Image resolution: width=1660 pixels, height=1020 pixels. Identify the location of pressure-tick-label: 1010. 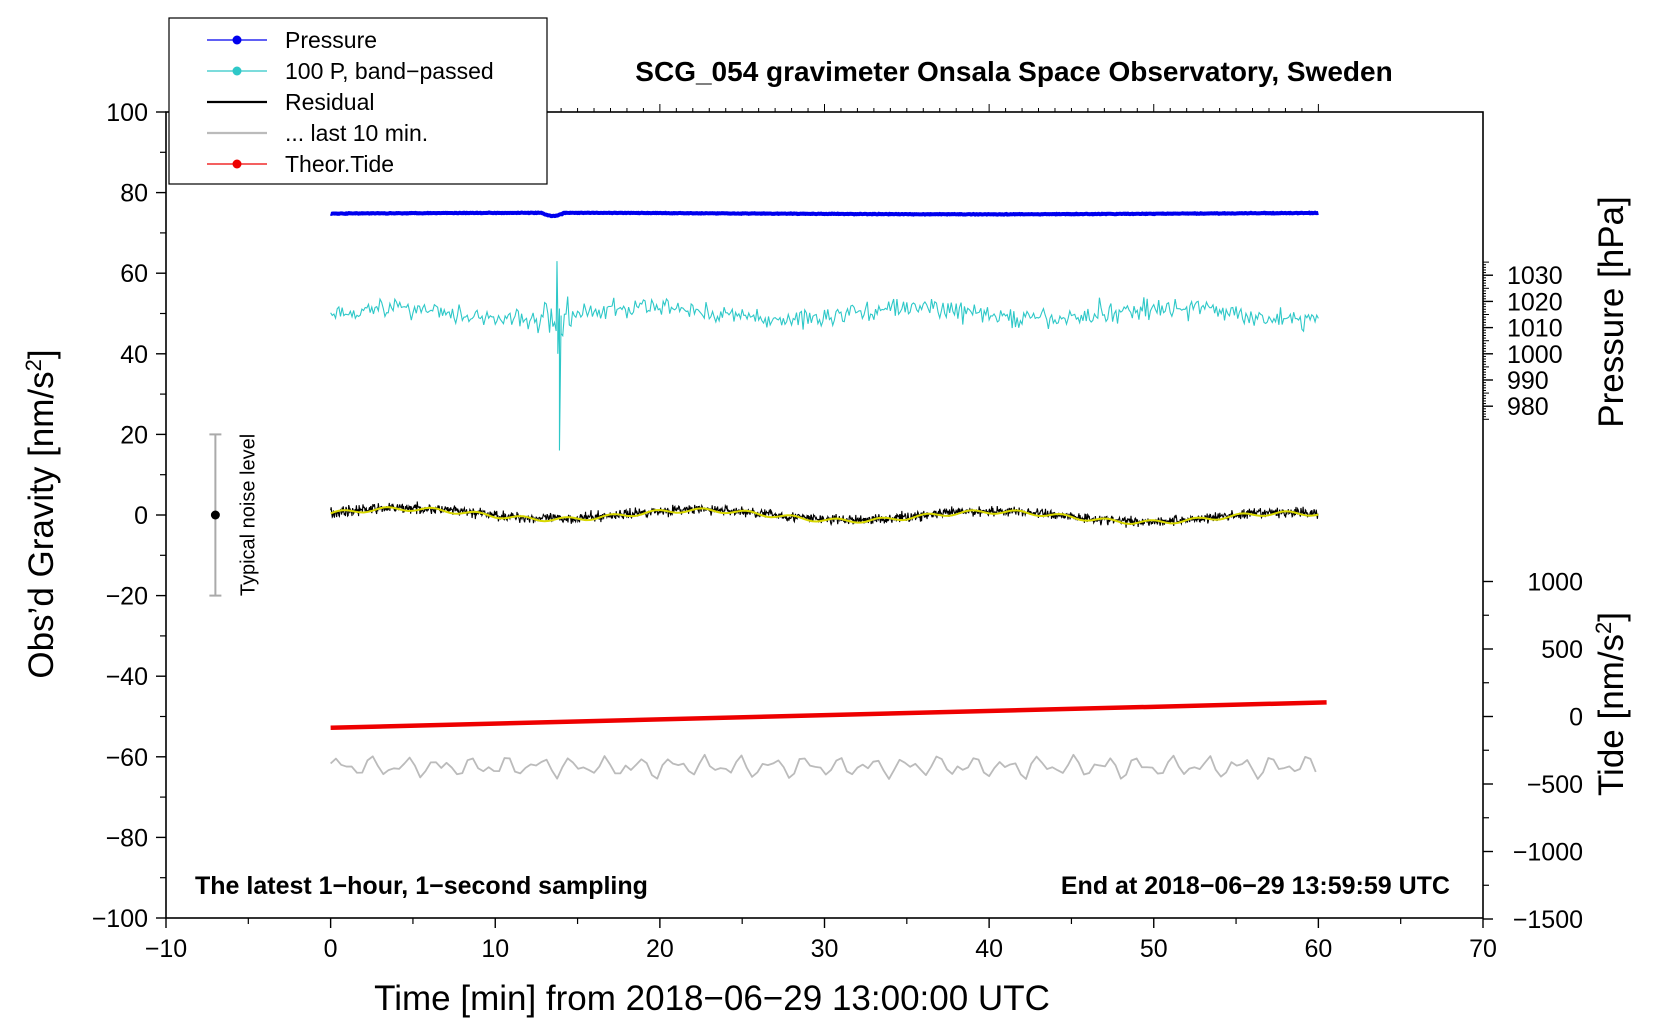
(1535, 329).